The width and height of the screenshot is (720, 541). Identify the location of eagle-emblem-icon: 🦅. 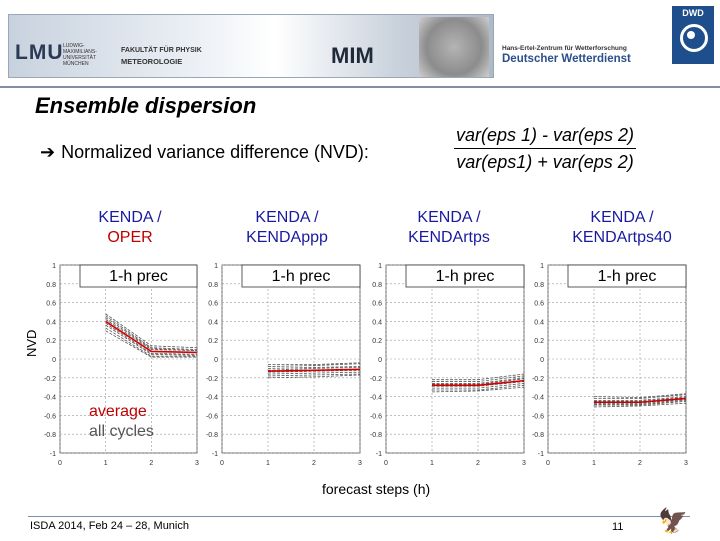
(673, 521).